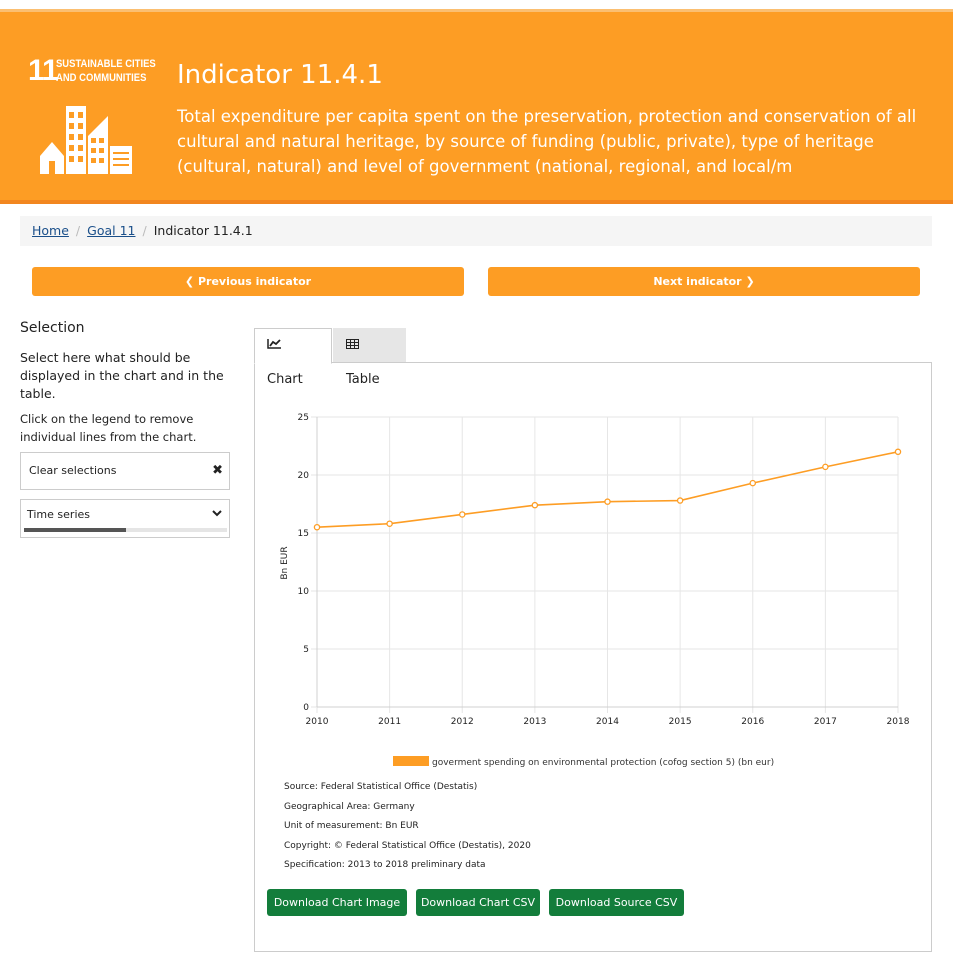  I want to click on x-tick-label: 2011, so click(389, 722).